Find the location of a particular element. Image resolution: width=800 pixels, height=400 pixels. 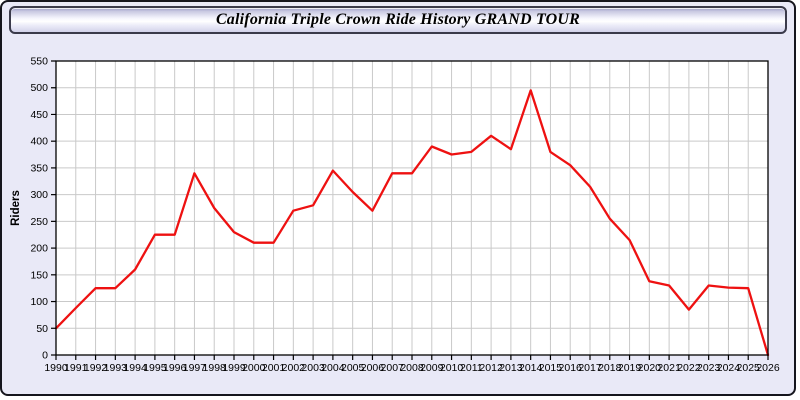

x-axis-tick-label: 2010 is located at coordinates (452, 368).